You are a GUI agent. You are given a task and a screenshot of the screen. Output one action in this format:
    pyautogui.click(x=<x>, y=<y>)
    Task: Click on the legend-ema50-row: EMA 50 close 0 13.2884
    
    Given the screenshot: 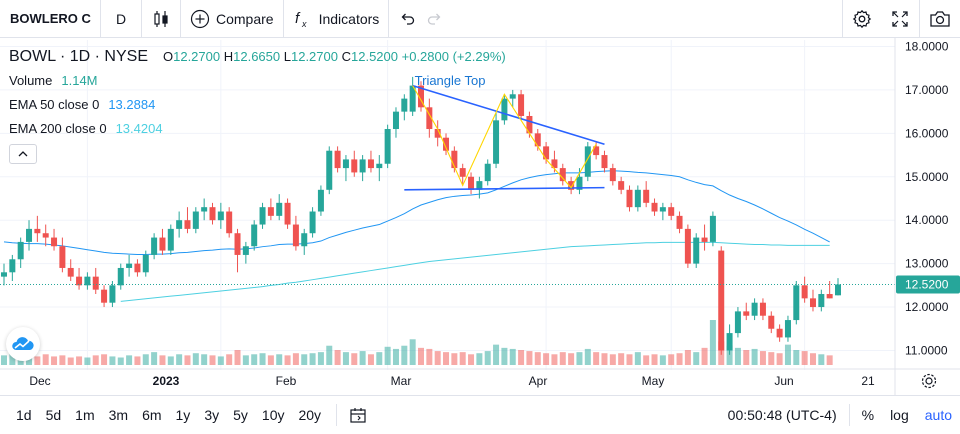 What is the action you would take?
    pyautogui.click(x=257, y=105)
    